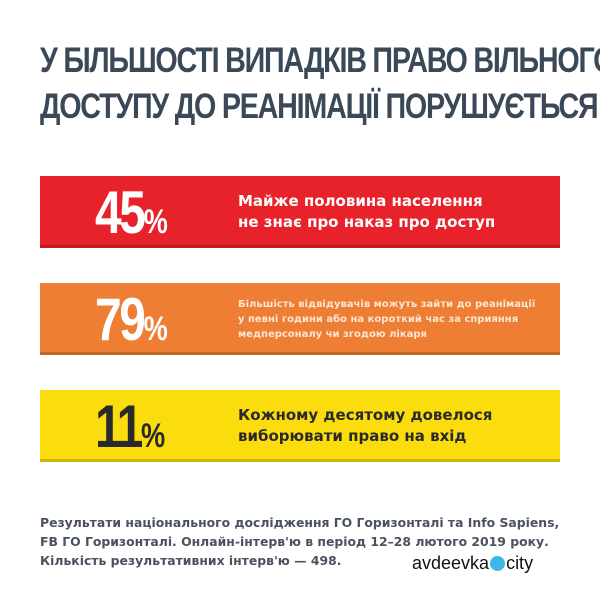 This screenshot has width=600, height=600. I want to click on watermark-logo: avdeevka city, so click(473, 563).